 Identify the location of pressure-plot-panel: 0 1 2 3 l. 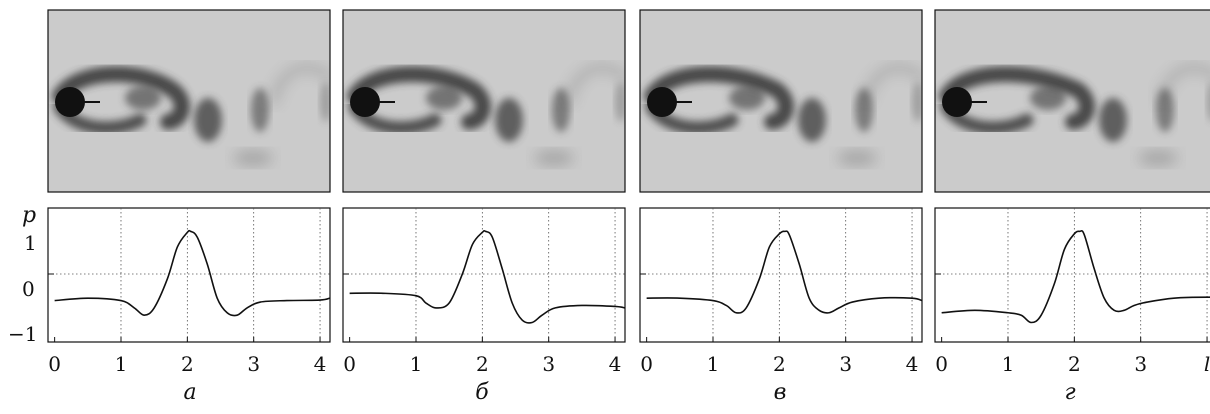
(1072, 291).